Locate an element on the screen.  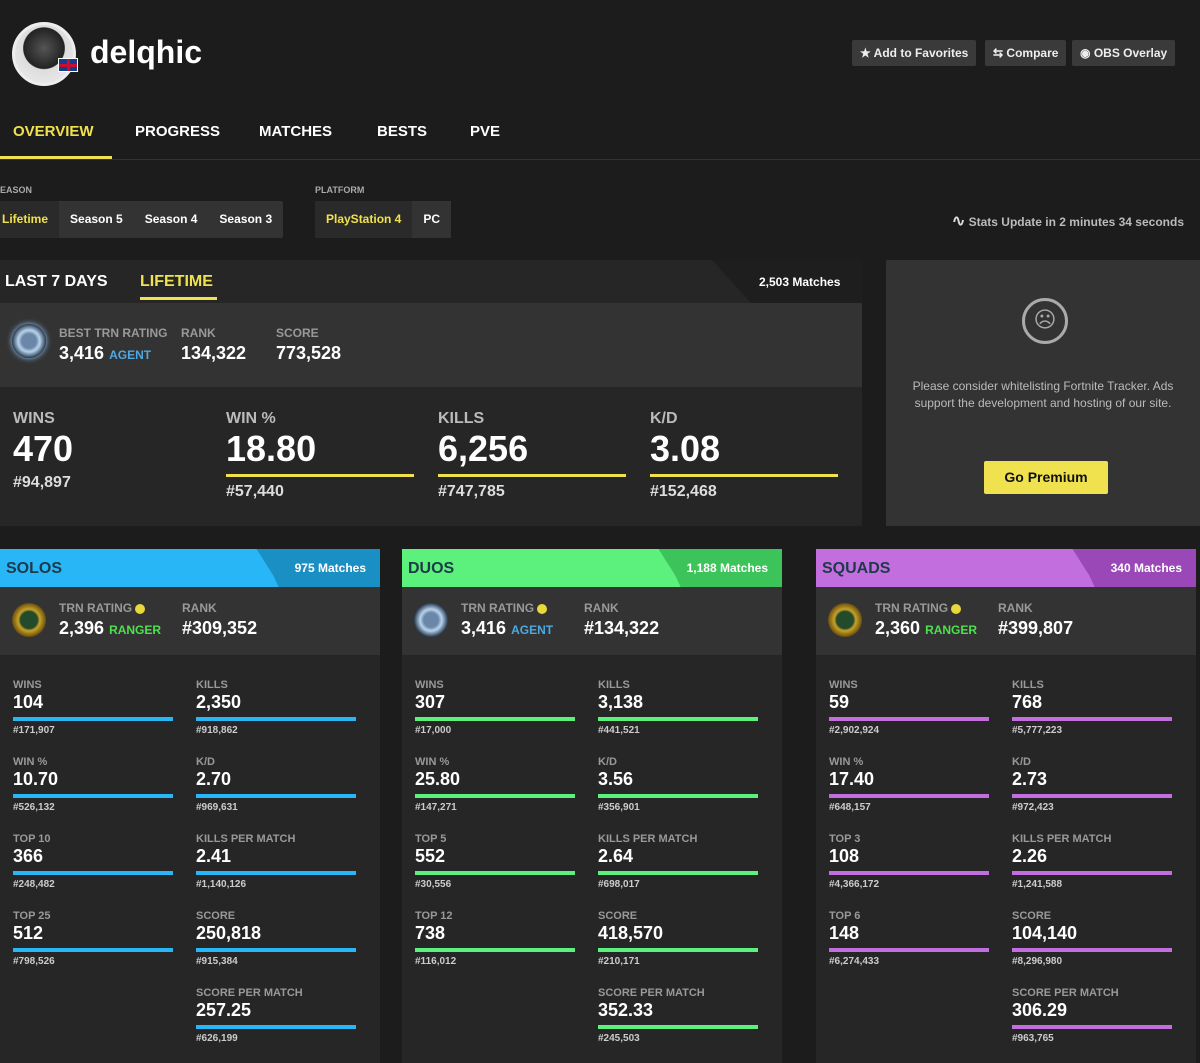
stat-rank: #1,140,126 is located at coordinates (221, 884).